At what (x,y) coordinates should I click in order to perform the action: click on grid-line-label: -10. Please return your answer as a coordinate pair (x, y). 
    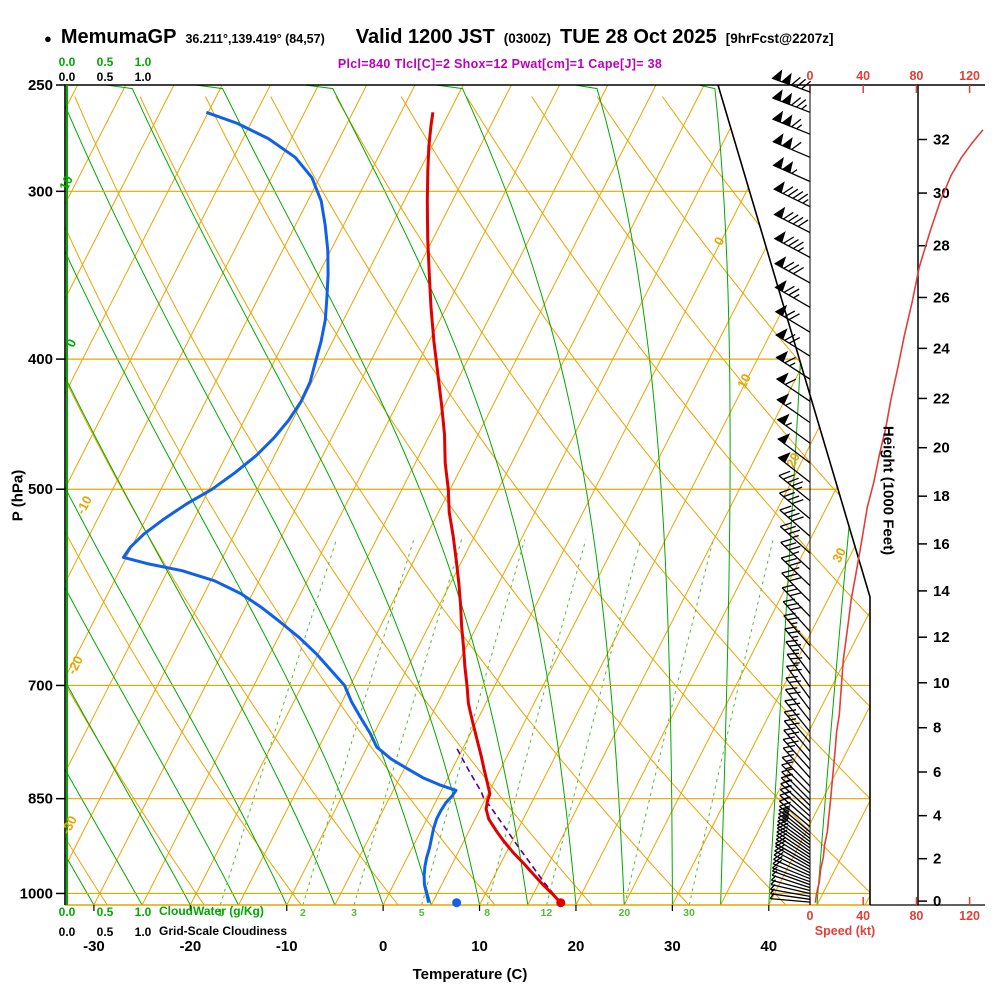
    Looking at the image, I should click on (84, 505).